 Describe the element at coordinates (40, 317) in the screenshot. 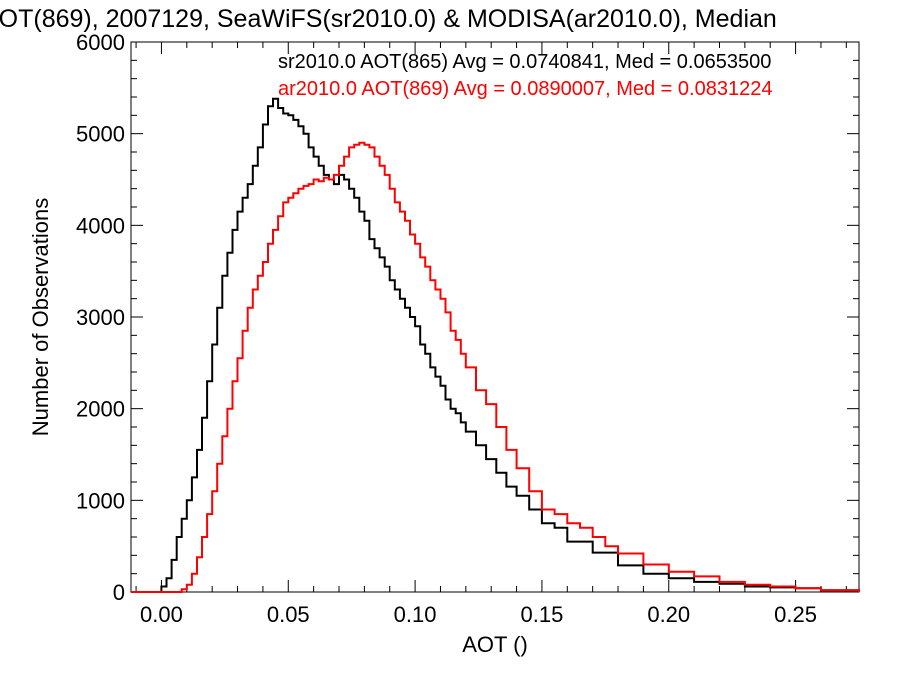

I see `y-axis-title: Number of Observations` at that location.